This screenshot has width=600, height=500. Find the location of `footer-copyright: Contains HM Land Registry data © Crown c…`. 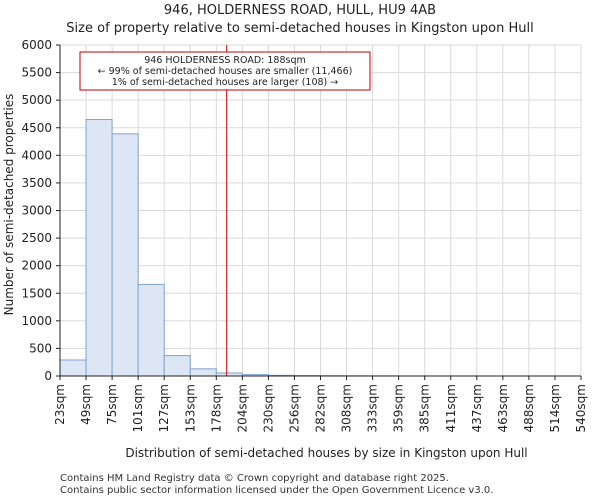

footer-copyright: Contains HM Land Registry data © Crown c… is located at coordinates (254, 478).